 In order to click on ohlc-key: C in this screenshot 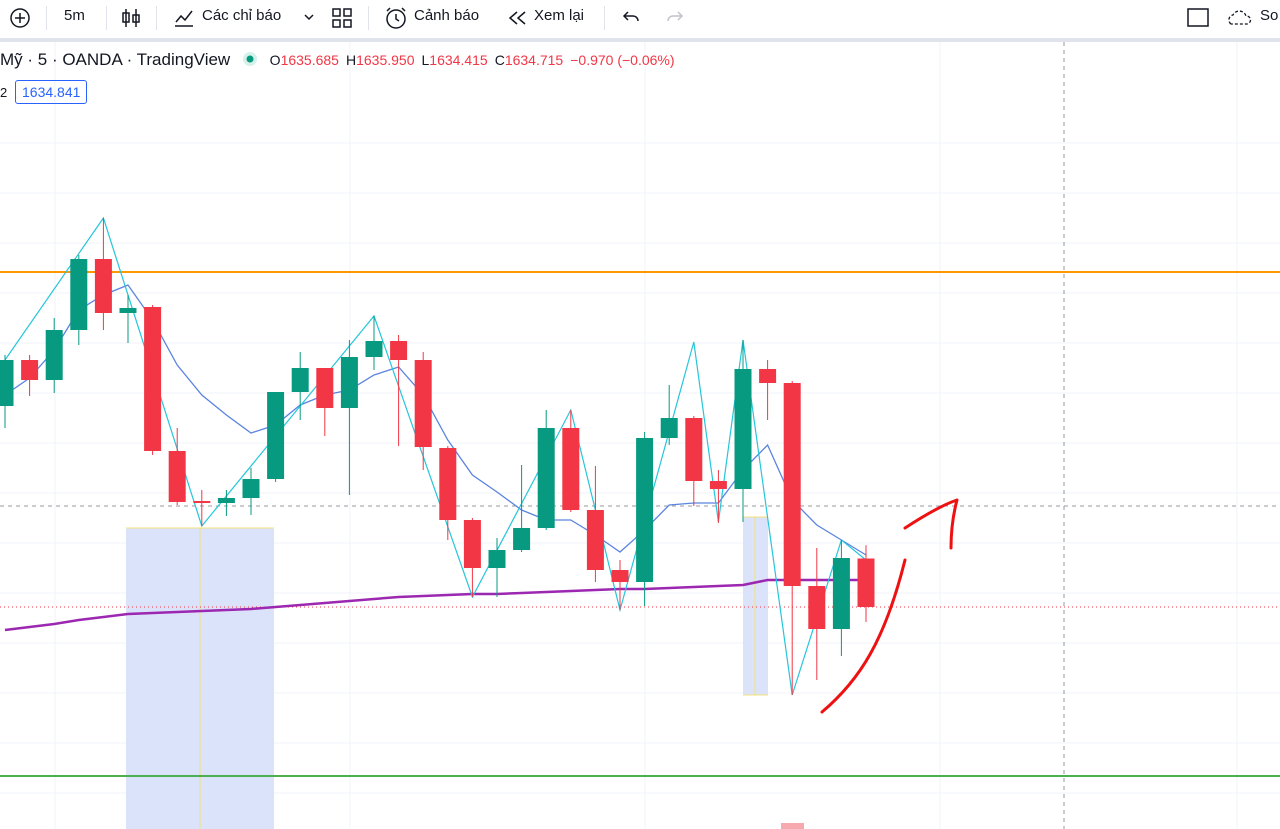, I will do `click(499, 60)`.